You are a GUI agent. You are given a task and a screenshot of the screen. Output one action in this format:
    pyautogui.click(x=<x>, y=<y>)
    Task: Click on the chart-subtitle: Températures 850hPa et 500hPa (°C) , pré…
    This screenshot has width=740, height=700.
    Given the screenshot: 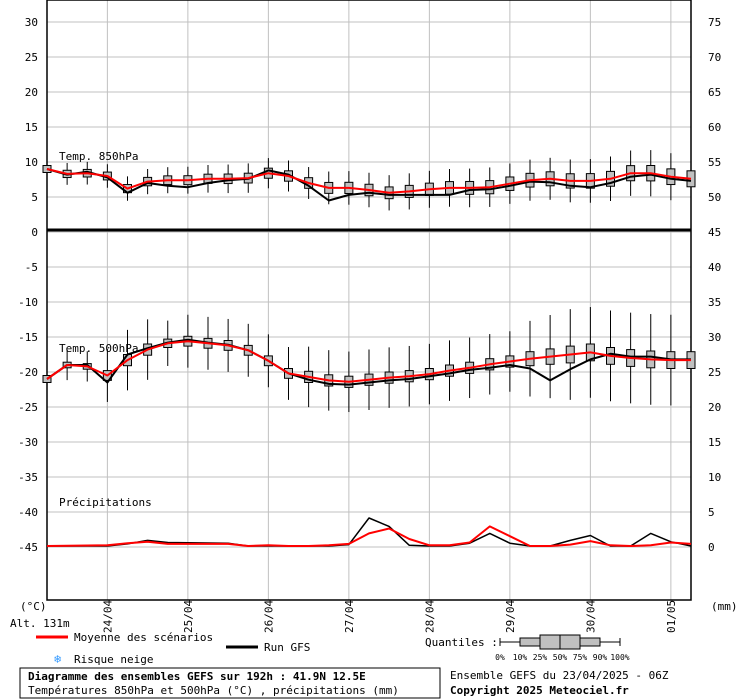 What is the action you would take?
    pyautogui.click(x=213, y=690)
    